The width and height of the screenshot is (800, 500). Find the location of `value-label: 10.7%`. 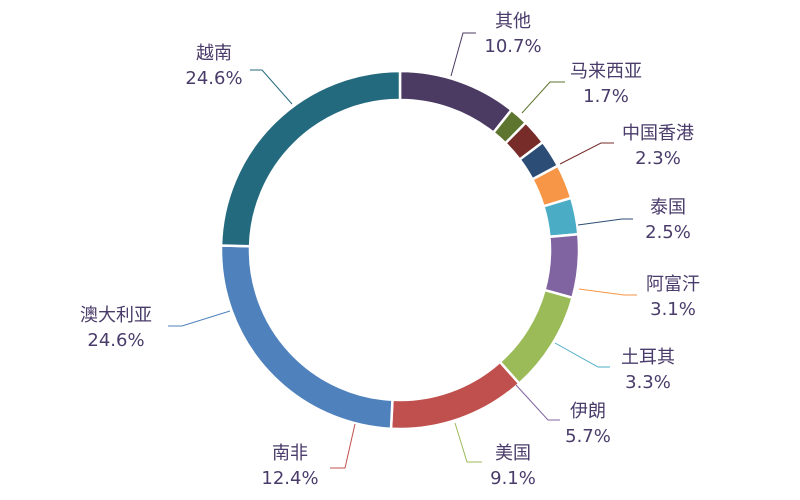

value-label: 10.7% is located at coordinates (512, 46).